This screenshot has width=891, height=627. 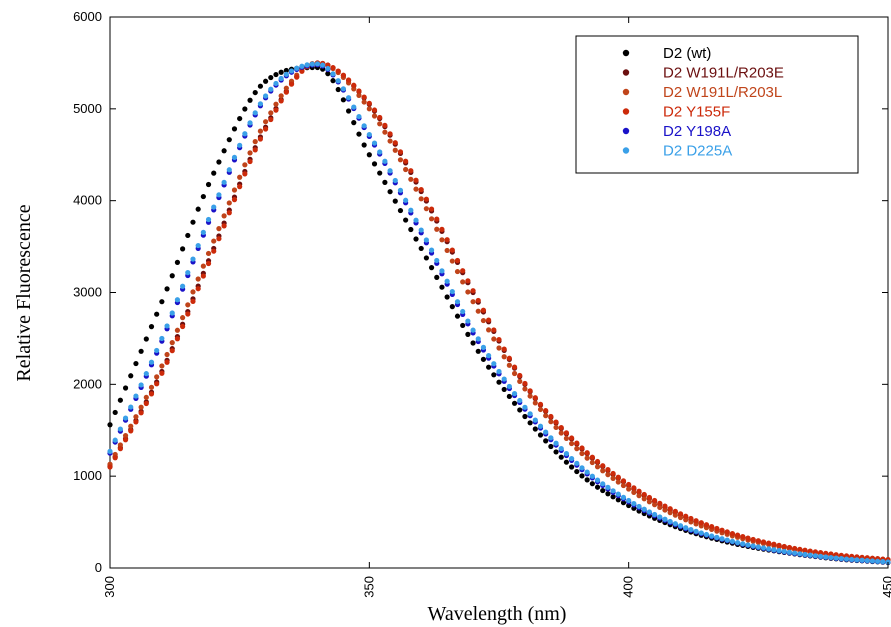 I want to click on y-axis-title: Relative Fluorescence, so click(x=24, y=292).